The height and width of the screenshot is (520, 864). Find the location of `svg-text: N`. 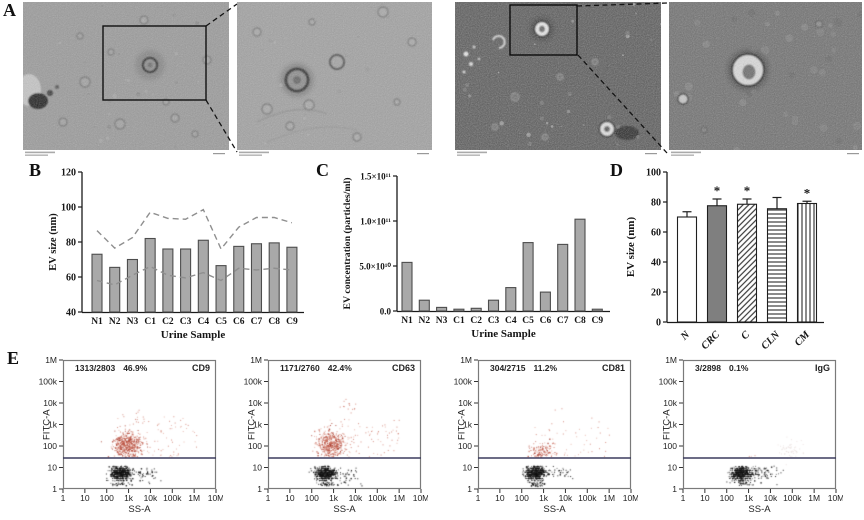

svg-text: N is located at coordinates (685, 336).